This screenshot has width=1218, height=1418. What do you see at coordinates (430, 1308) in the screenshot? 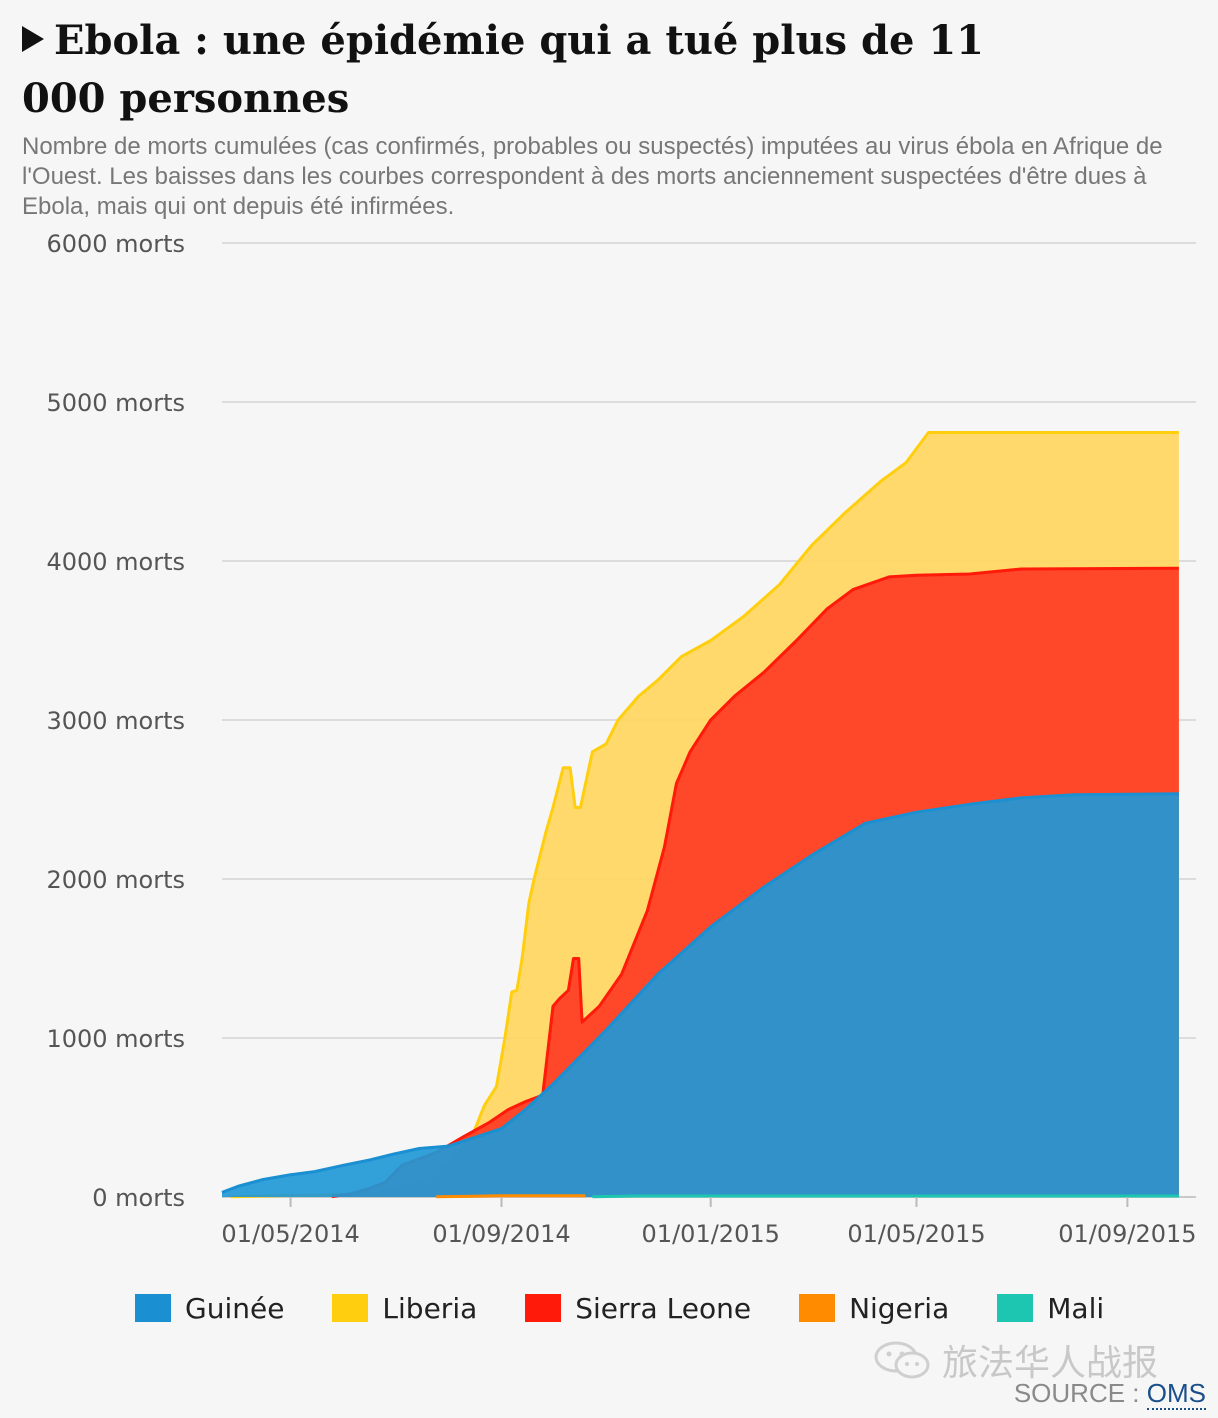
I see `legend-label: Liberia` at bounding box center [430, 1308].